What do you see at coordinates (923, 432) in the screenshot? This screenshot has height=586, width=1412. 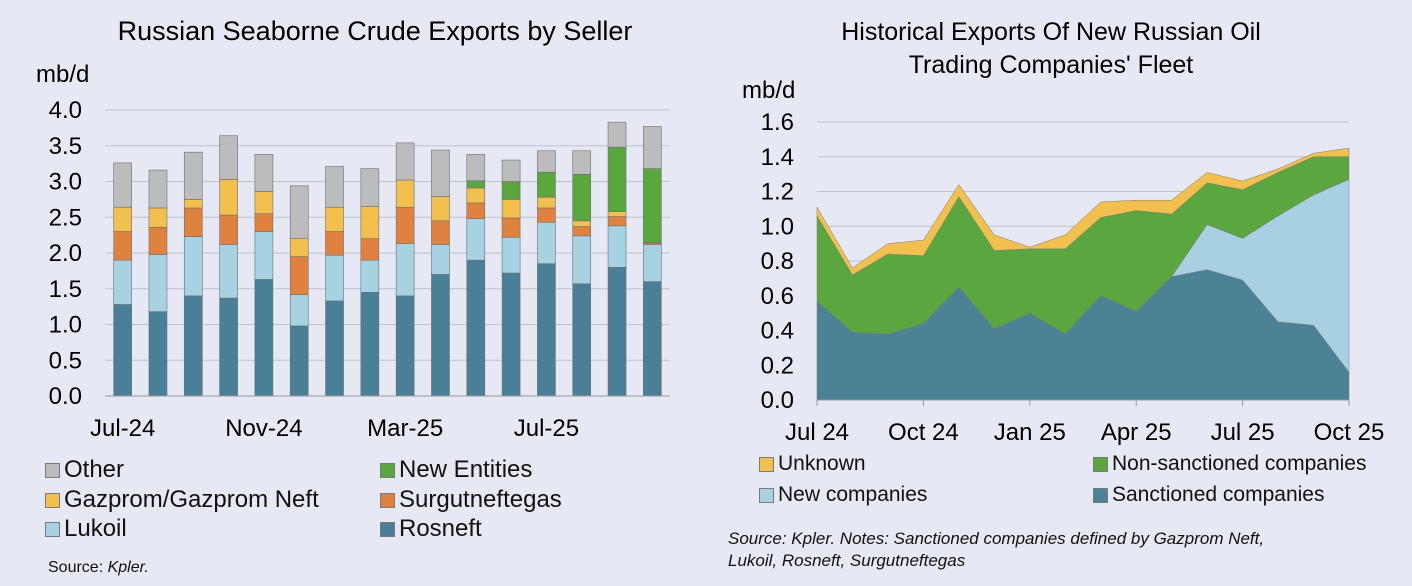 I see `area-x-tick-label: Oct 24` at bounding box center [923, 432].